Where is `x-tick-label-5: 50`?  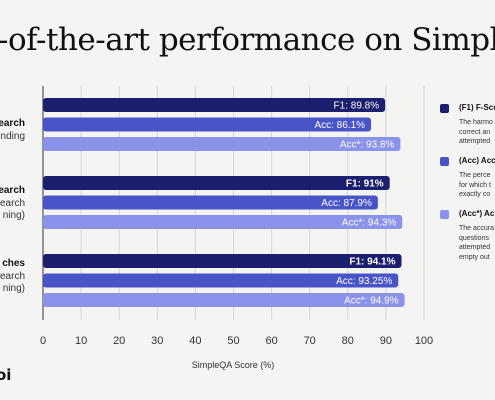 x-tick-label-5: 50 is located at coordinates (233, 341).